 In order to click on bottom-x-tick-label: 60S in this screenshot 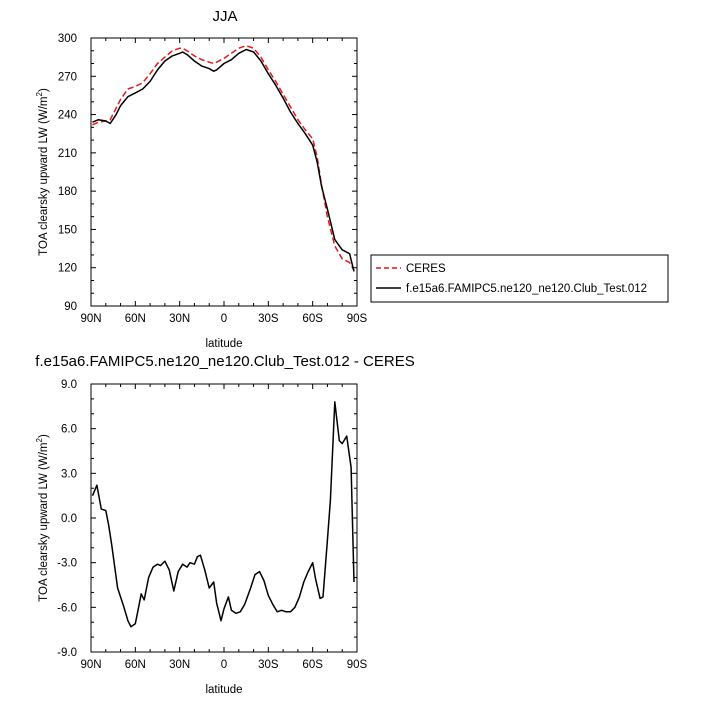, I will do `click(312, 665)`.